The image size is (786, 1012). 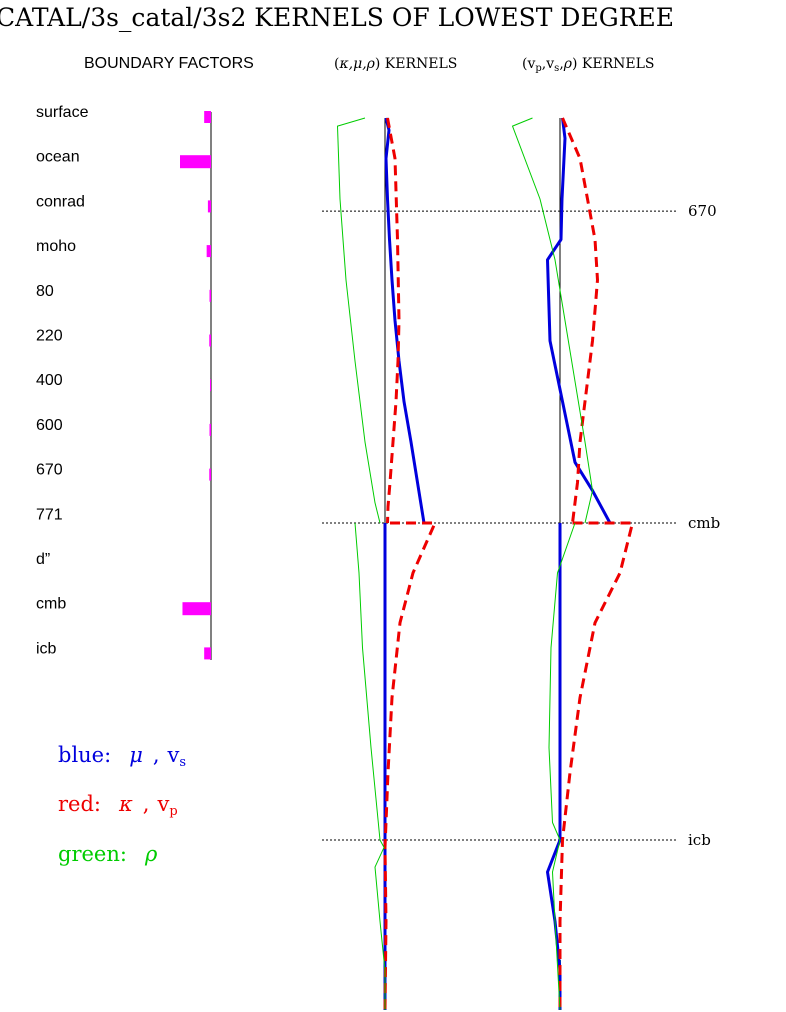 I want to click on legend-green-sym: ρ, so click(x=151, y=854).